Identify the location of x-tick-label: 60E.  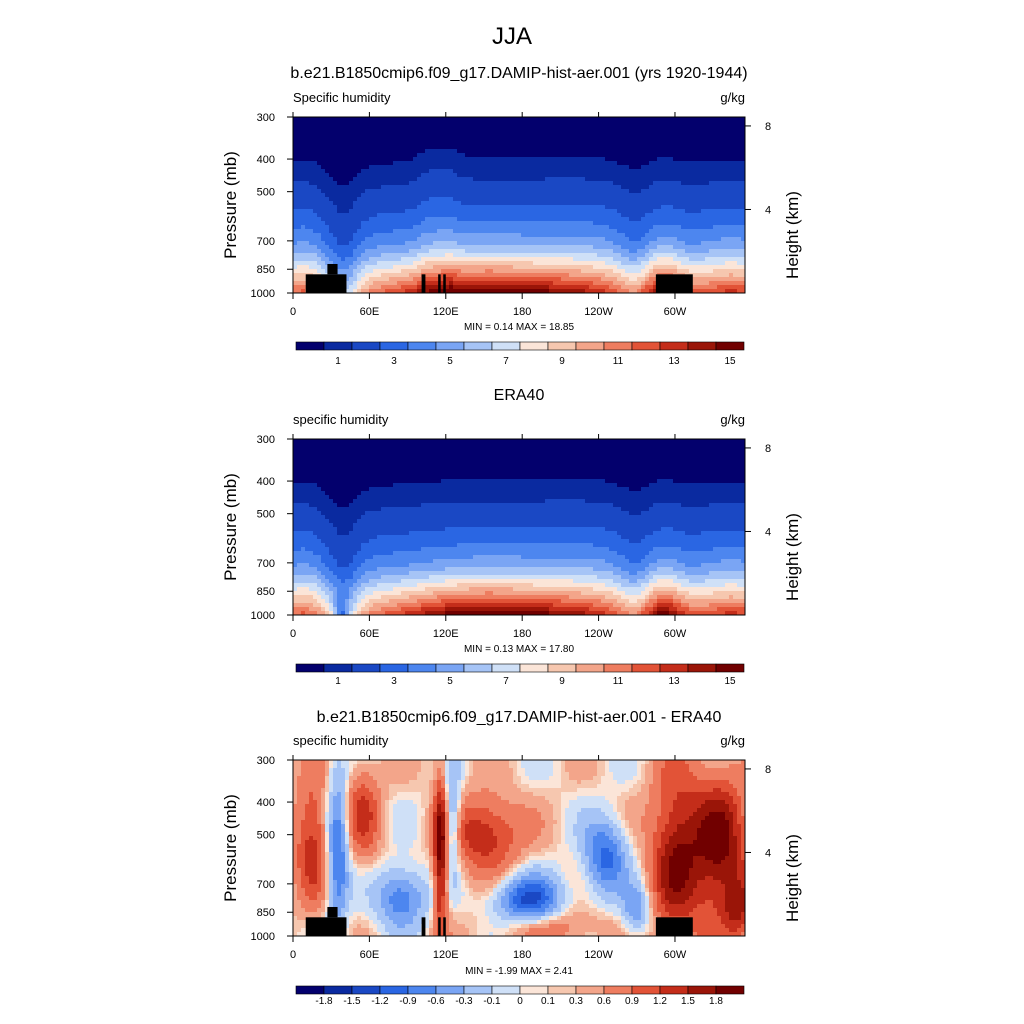
(370, 312).